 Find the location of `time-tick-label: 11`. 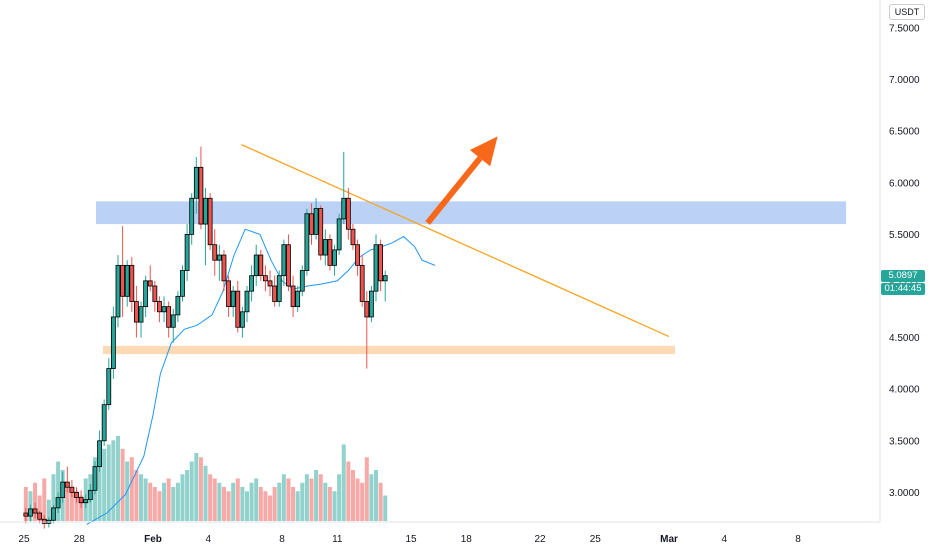

time-tick-label: 11 is located at coordinates (337, 539).